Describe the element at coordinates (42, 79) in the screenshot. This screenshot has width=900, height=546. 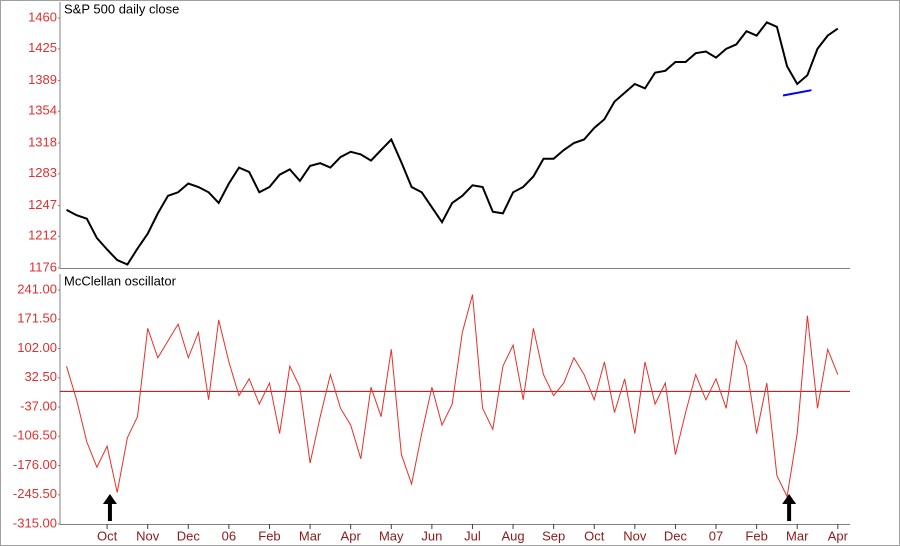
I see `y-tick-label: 1389` at that location.